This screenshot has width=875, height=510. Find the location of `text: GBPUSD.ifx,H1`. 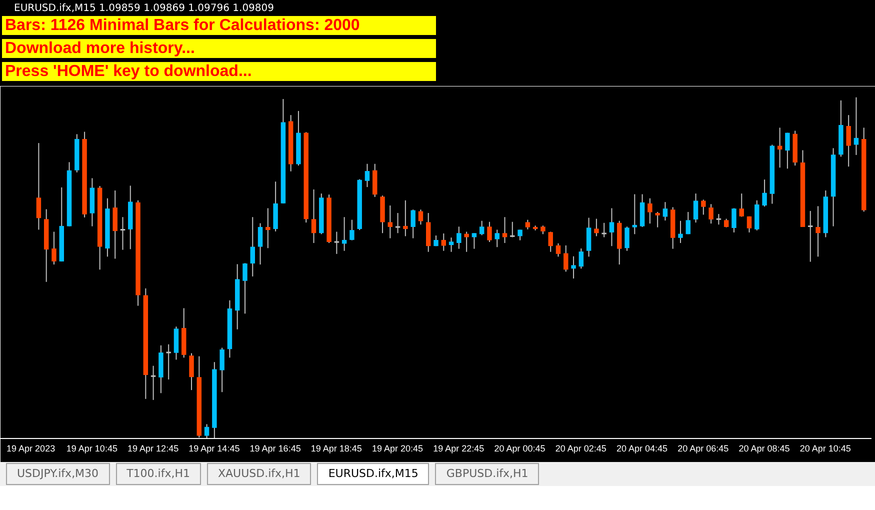

text: GBPUSD.ifx,H1 is located at coordinates (487, 474).